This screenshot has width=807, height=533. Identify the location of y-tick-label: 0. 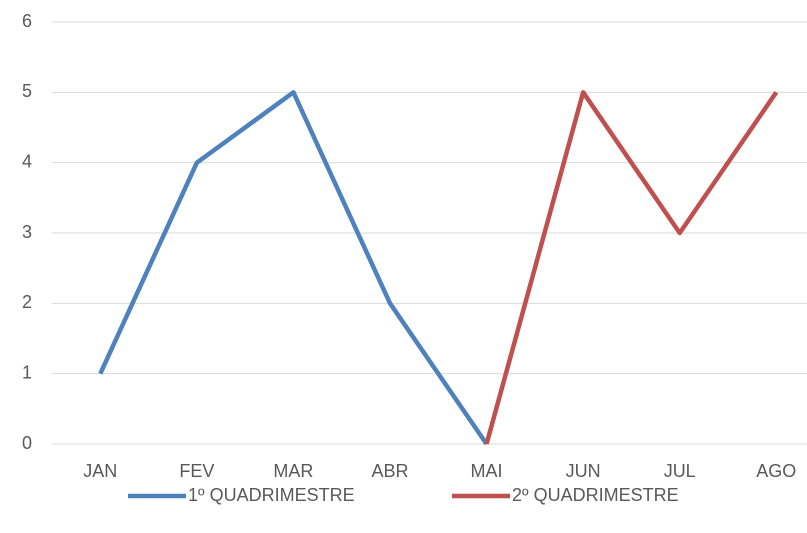
(27, 443).